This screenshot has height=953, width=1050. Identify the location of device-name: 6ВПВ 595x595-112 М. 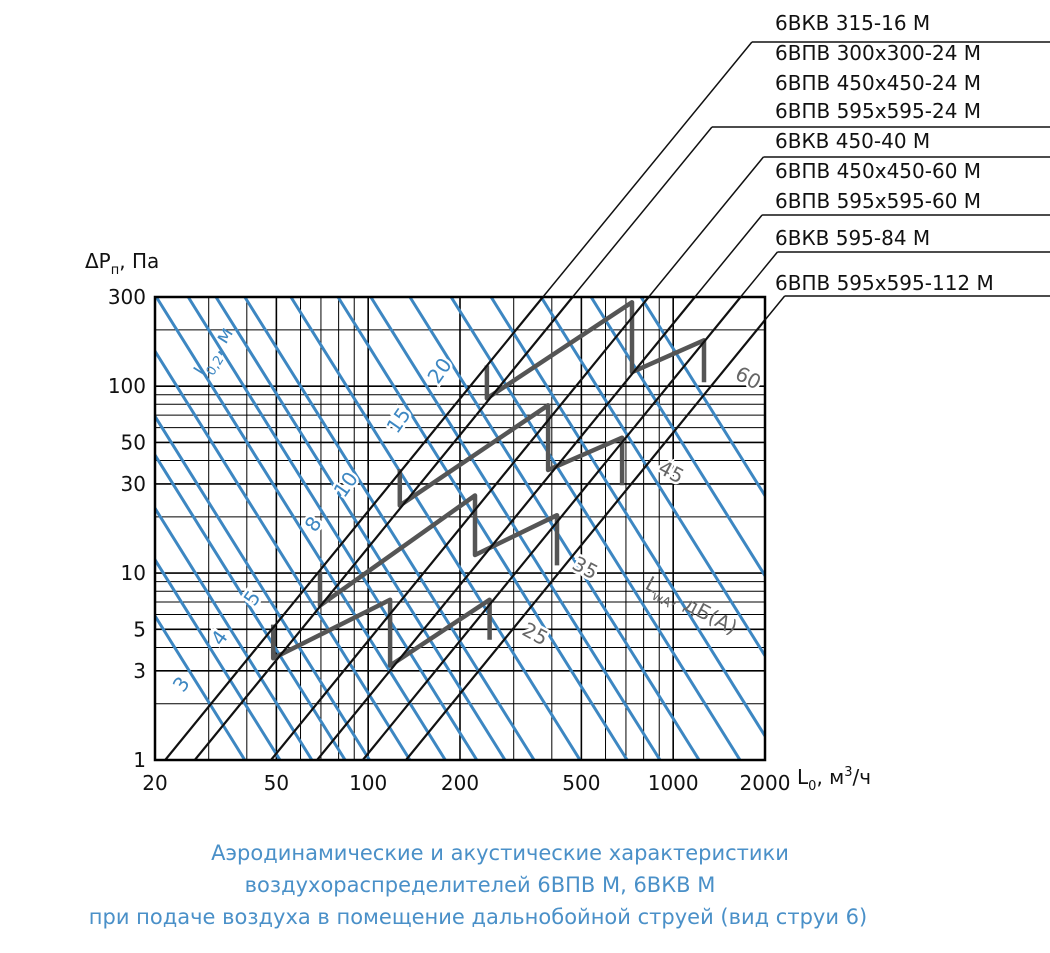
(884, 283).